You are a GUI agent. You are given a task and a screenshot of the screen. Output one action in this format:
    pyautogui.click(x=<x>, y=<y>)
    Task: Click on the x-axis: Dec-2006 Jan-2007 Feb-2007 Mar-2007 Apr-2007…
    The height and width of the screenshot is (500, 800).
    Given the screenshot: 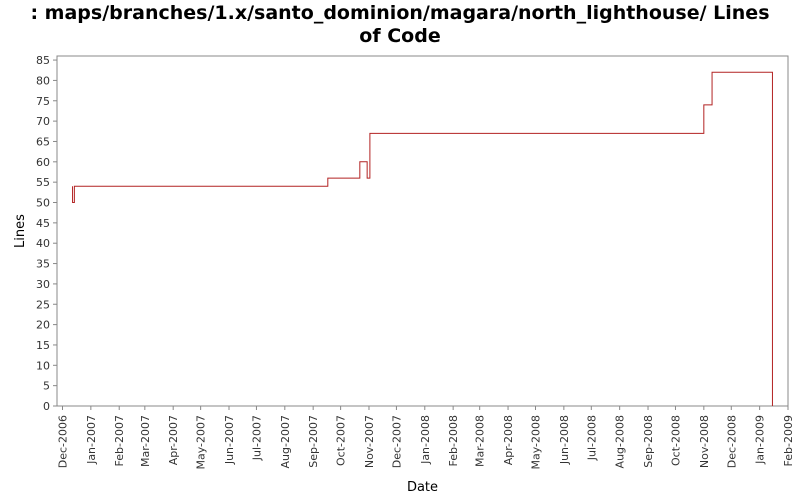 What is the action you would take?
    pyautogui.click(x=425, y=438)
    